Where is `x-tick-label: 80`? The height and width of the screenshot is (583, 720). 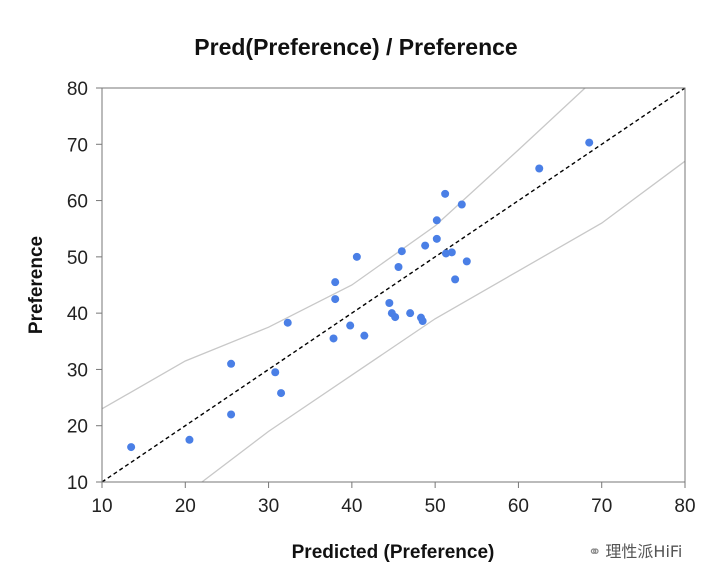
x-tick-label: 80 is located at coordinates (684, 506).